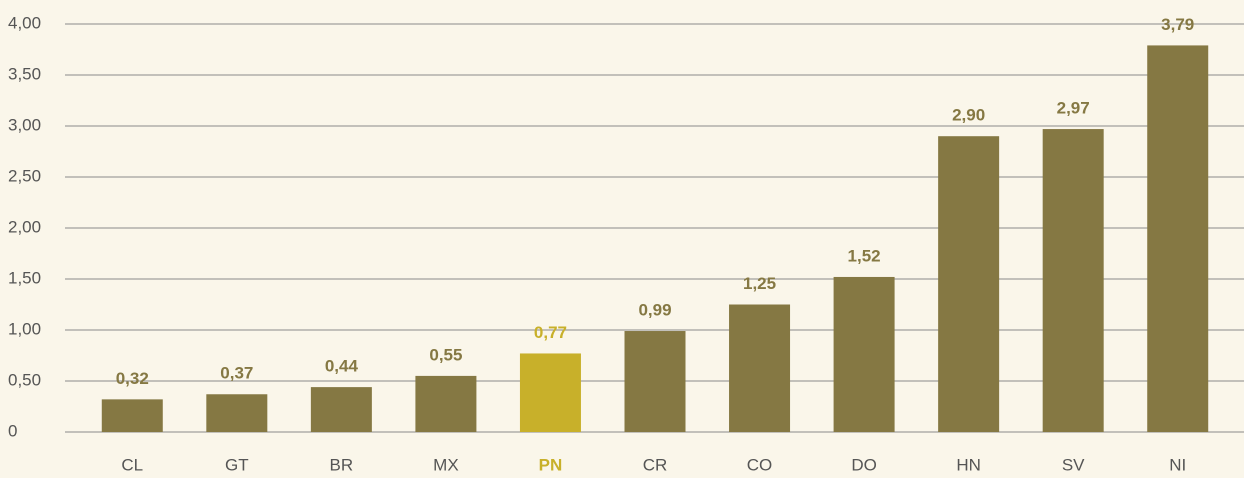  What do you see at coordinates (864, 464) in the screenshot?
I see `x-tick-label: DO` at bounding box center [864, 464].